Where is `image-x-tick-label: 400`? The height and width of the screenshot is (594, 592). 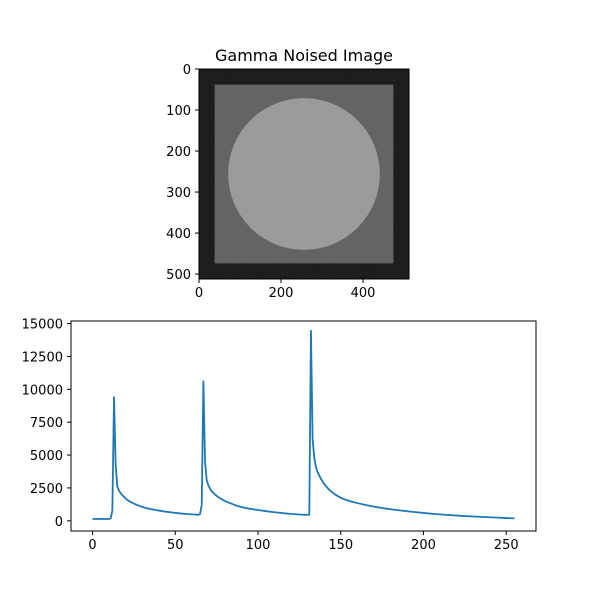
image-x-tick-label: 400 is located at coordinates (363, 293).